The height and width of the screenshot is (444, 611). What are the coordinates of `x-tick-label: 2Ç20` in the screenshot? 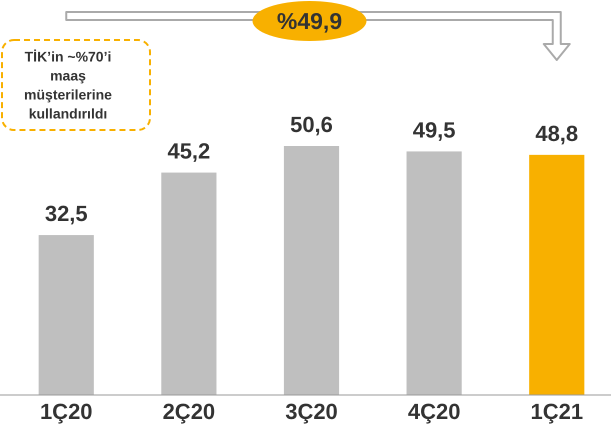 It's located at (189, 411).